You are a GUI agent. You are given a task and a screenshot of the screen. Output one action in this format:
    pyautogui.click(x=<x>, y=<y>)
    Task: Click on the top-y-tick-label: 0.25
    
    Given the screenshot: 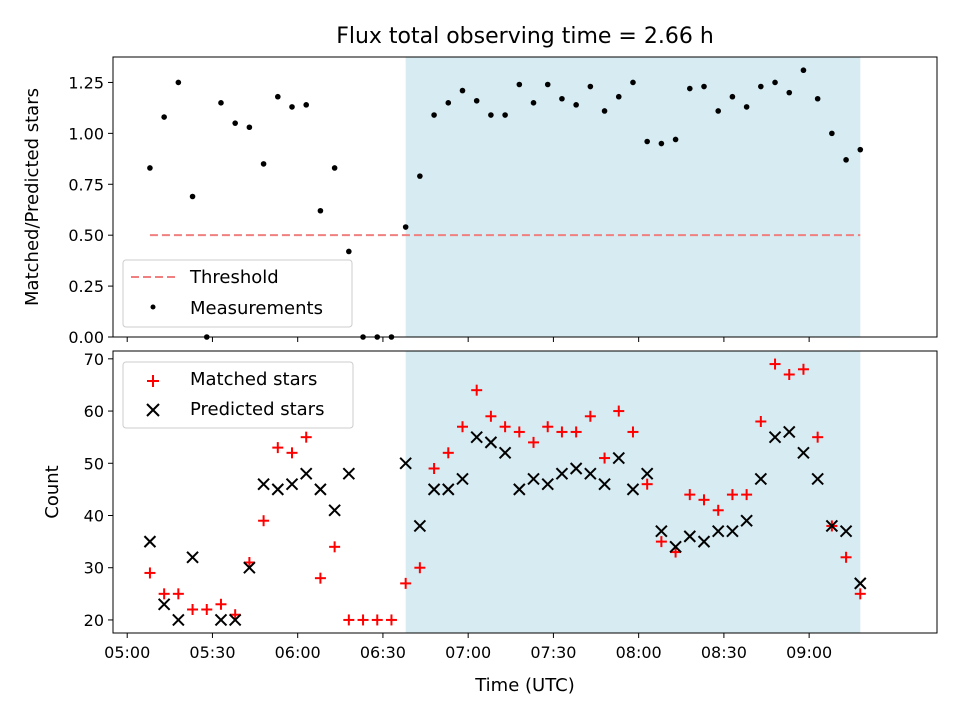 What is the action you would take?
    pyautogui.click(x=86, y=286)
    